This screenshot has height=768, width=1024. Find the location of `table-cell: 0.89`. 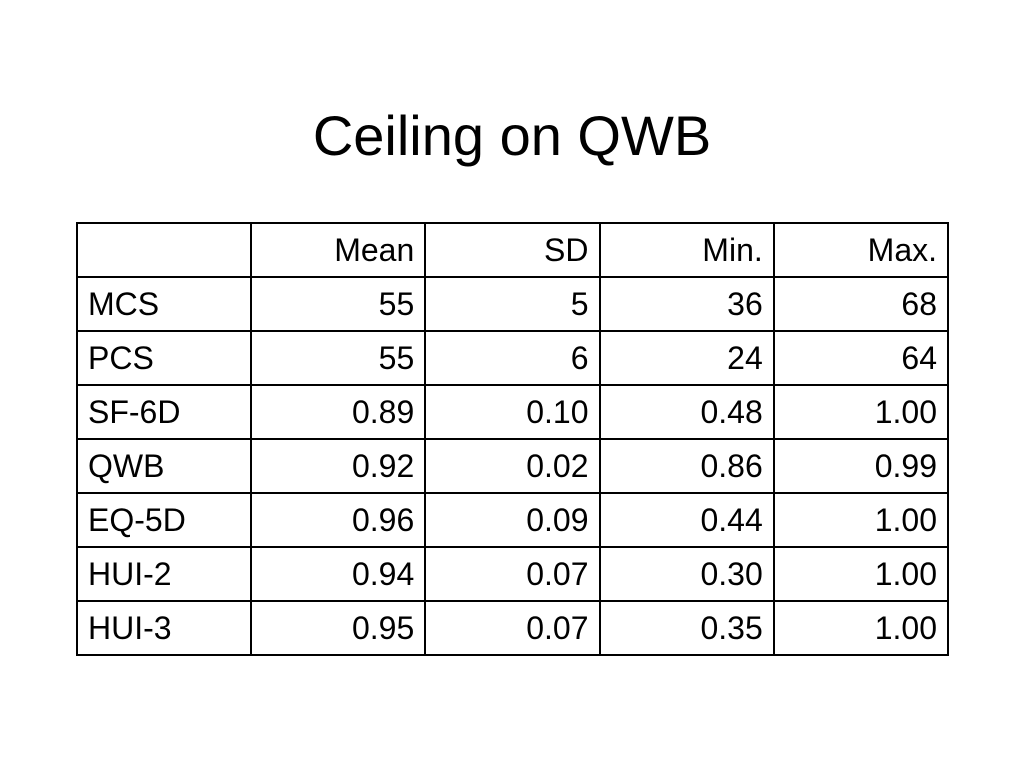

table-cell: 0.89 is located at coordinates (338, 412).